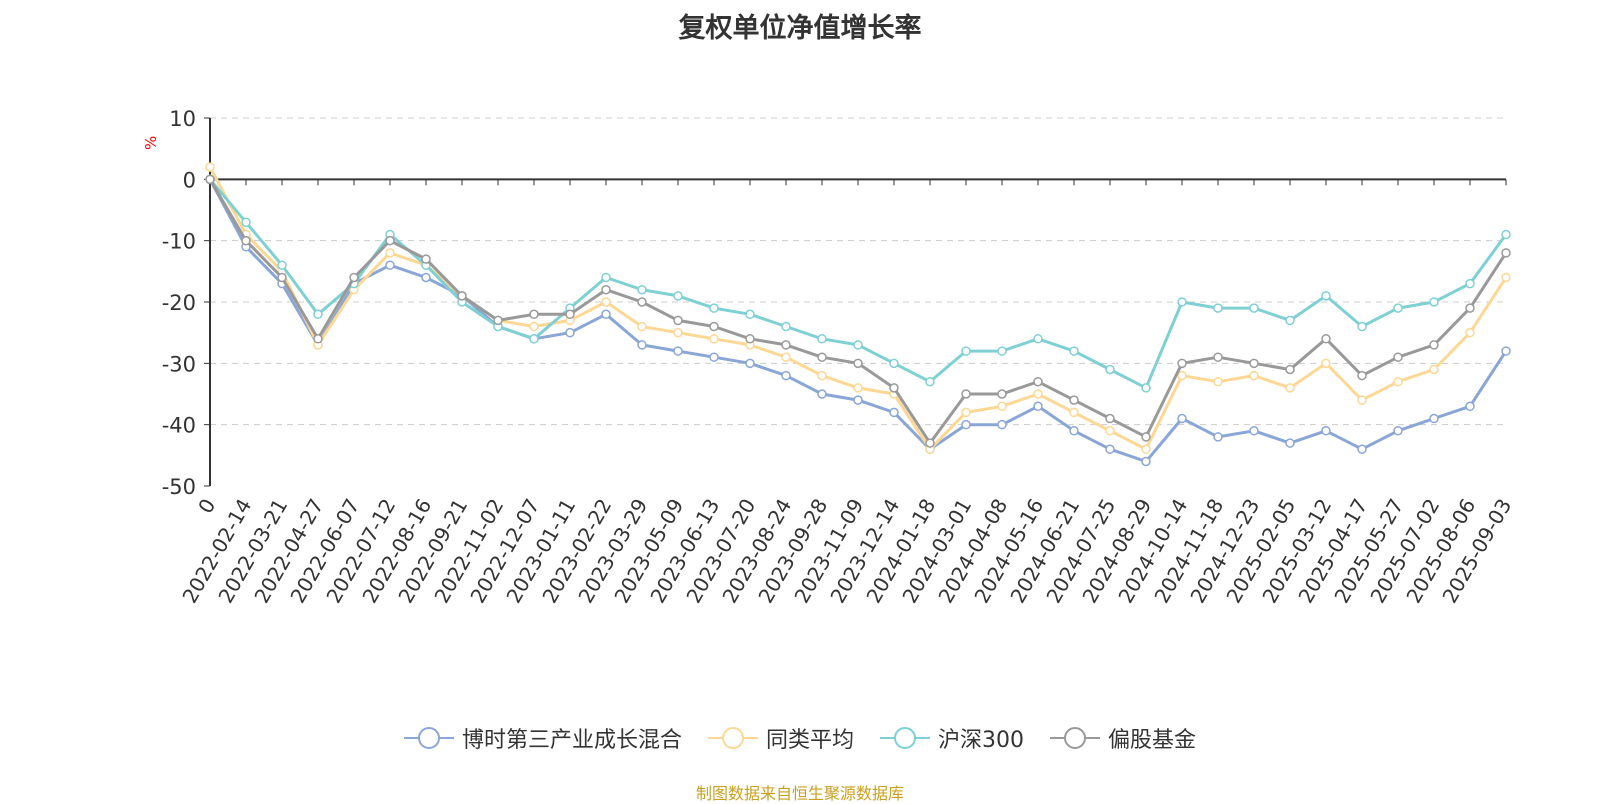  What do you see at coordinates (542, 738) in the screenshot?
I see `legend-item: 博时第三产业成长混合` at bounding box center [542, 738].